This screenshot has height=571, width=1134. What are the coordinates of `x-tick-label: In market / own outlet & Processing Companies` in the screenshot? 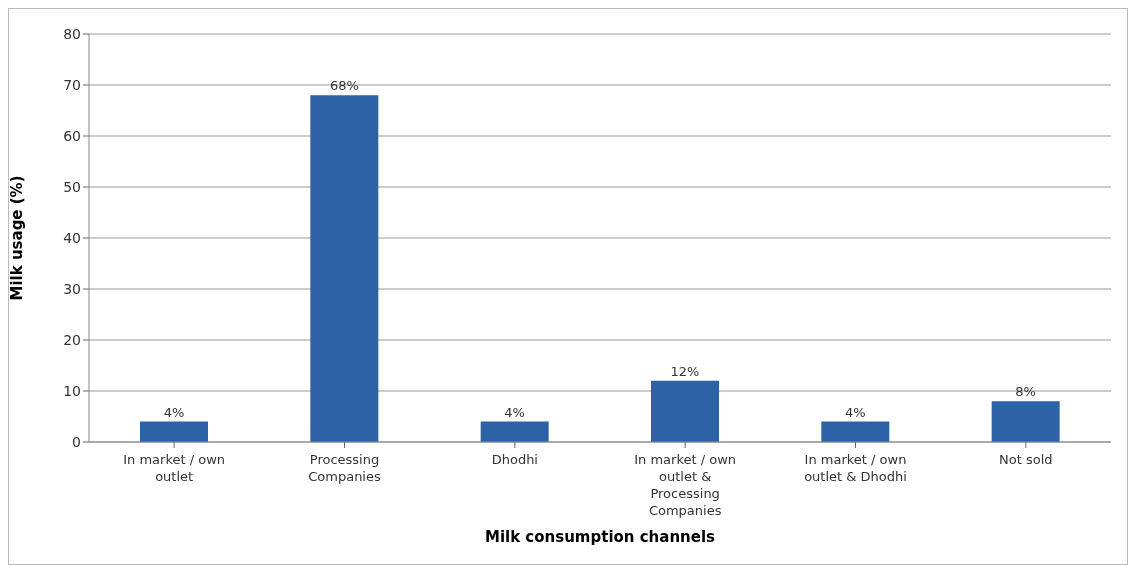 It's located at (685, 485).